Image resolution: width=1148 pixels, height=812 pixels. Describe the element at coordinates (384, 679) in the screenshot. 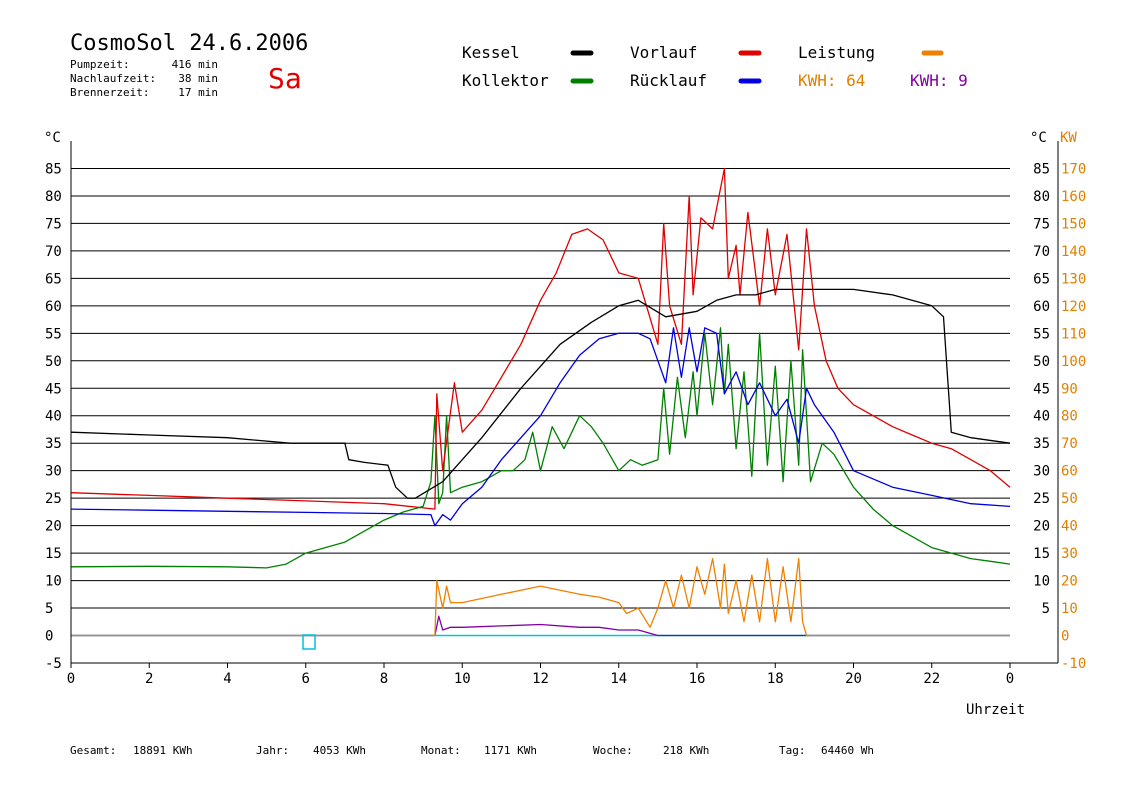

I see `x-tick-label: 8` at that location.